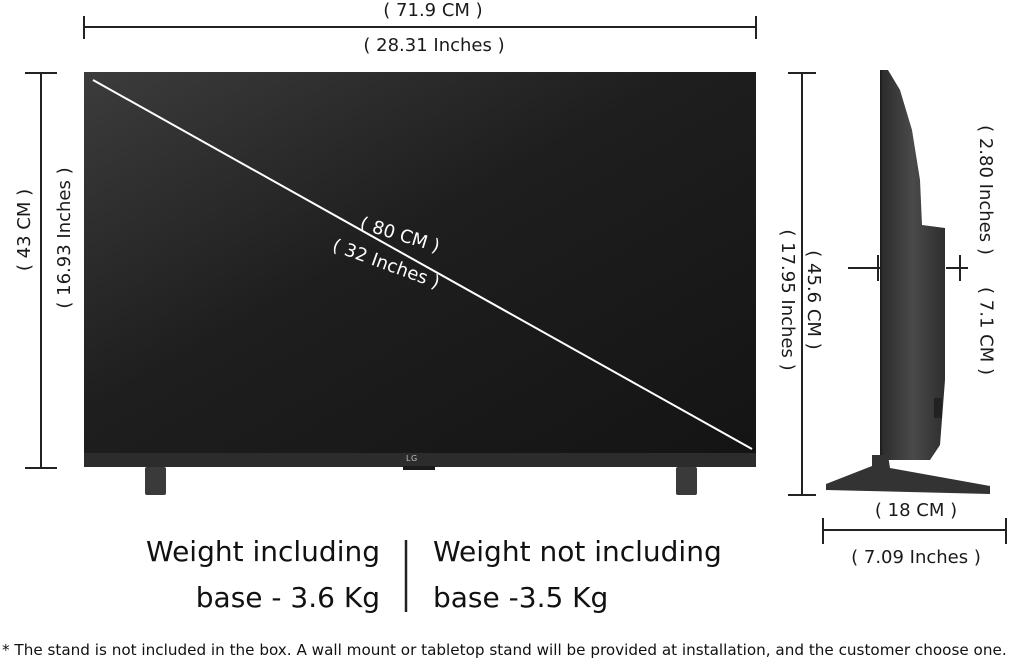 The image size is (1024, 662). I want to click on weight-without-base-line1: Weight not including, so click(577, 551).